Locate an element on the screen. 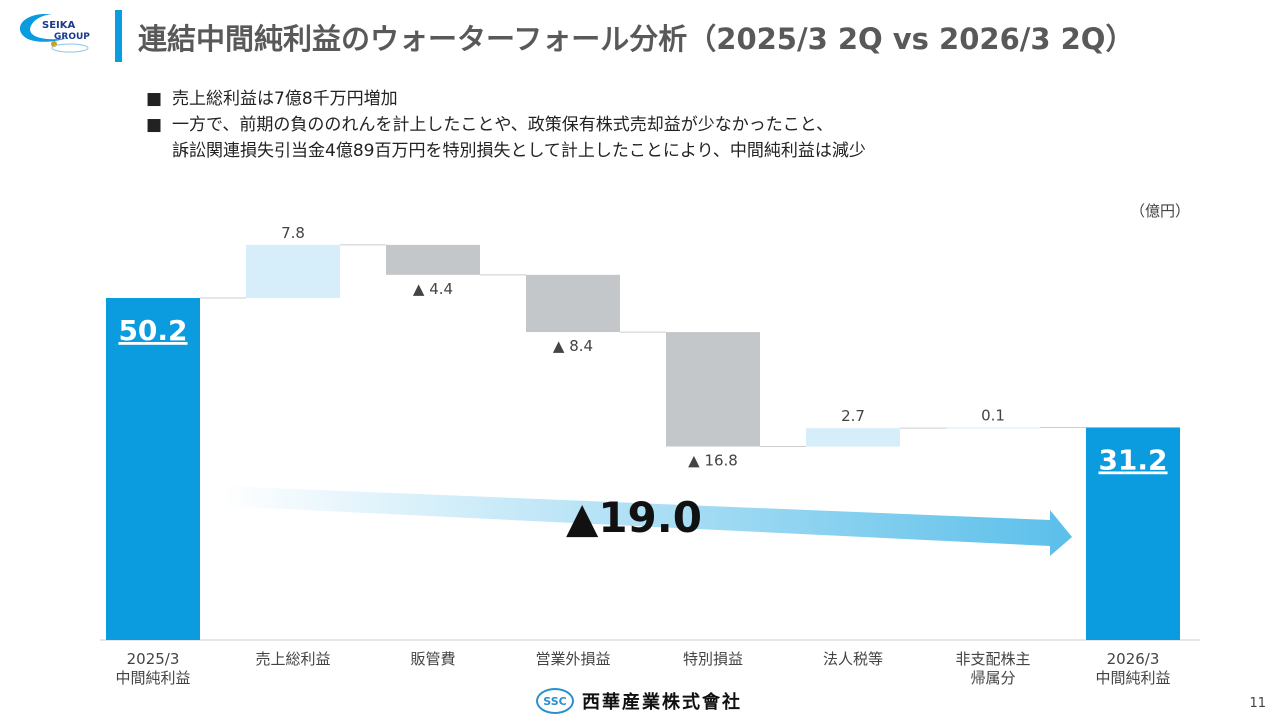  company-name: 西華産業株式會社 is located at coordinates (662, 702).